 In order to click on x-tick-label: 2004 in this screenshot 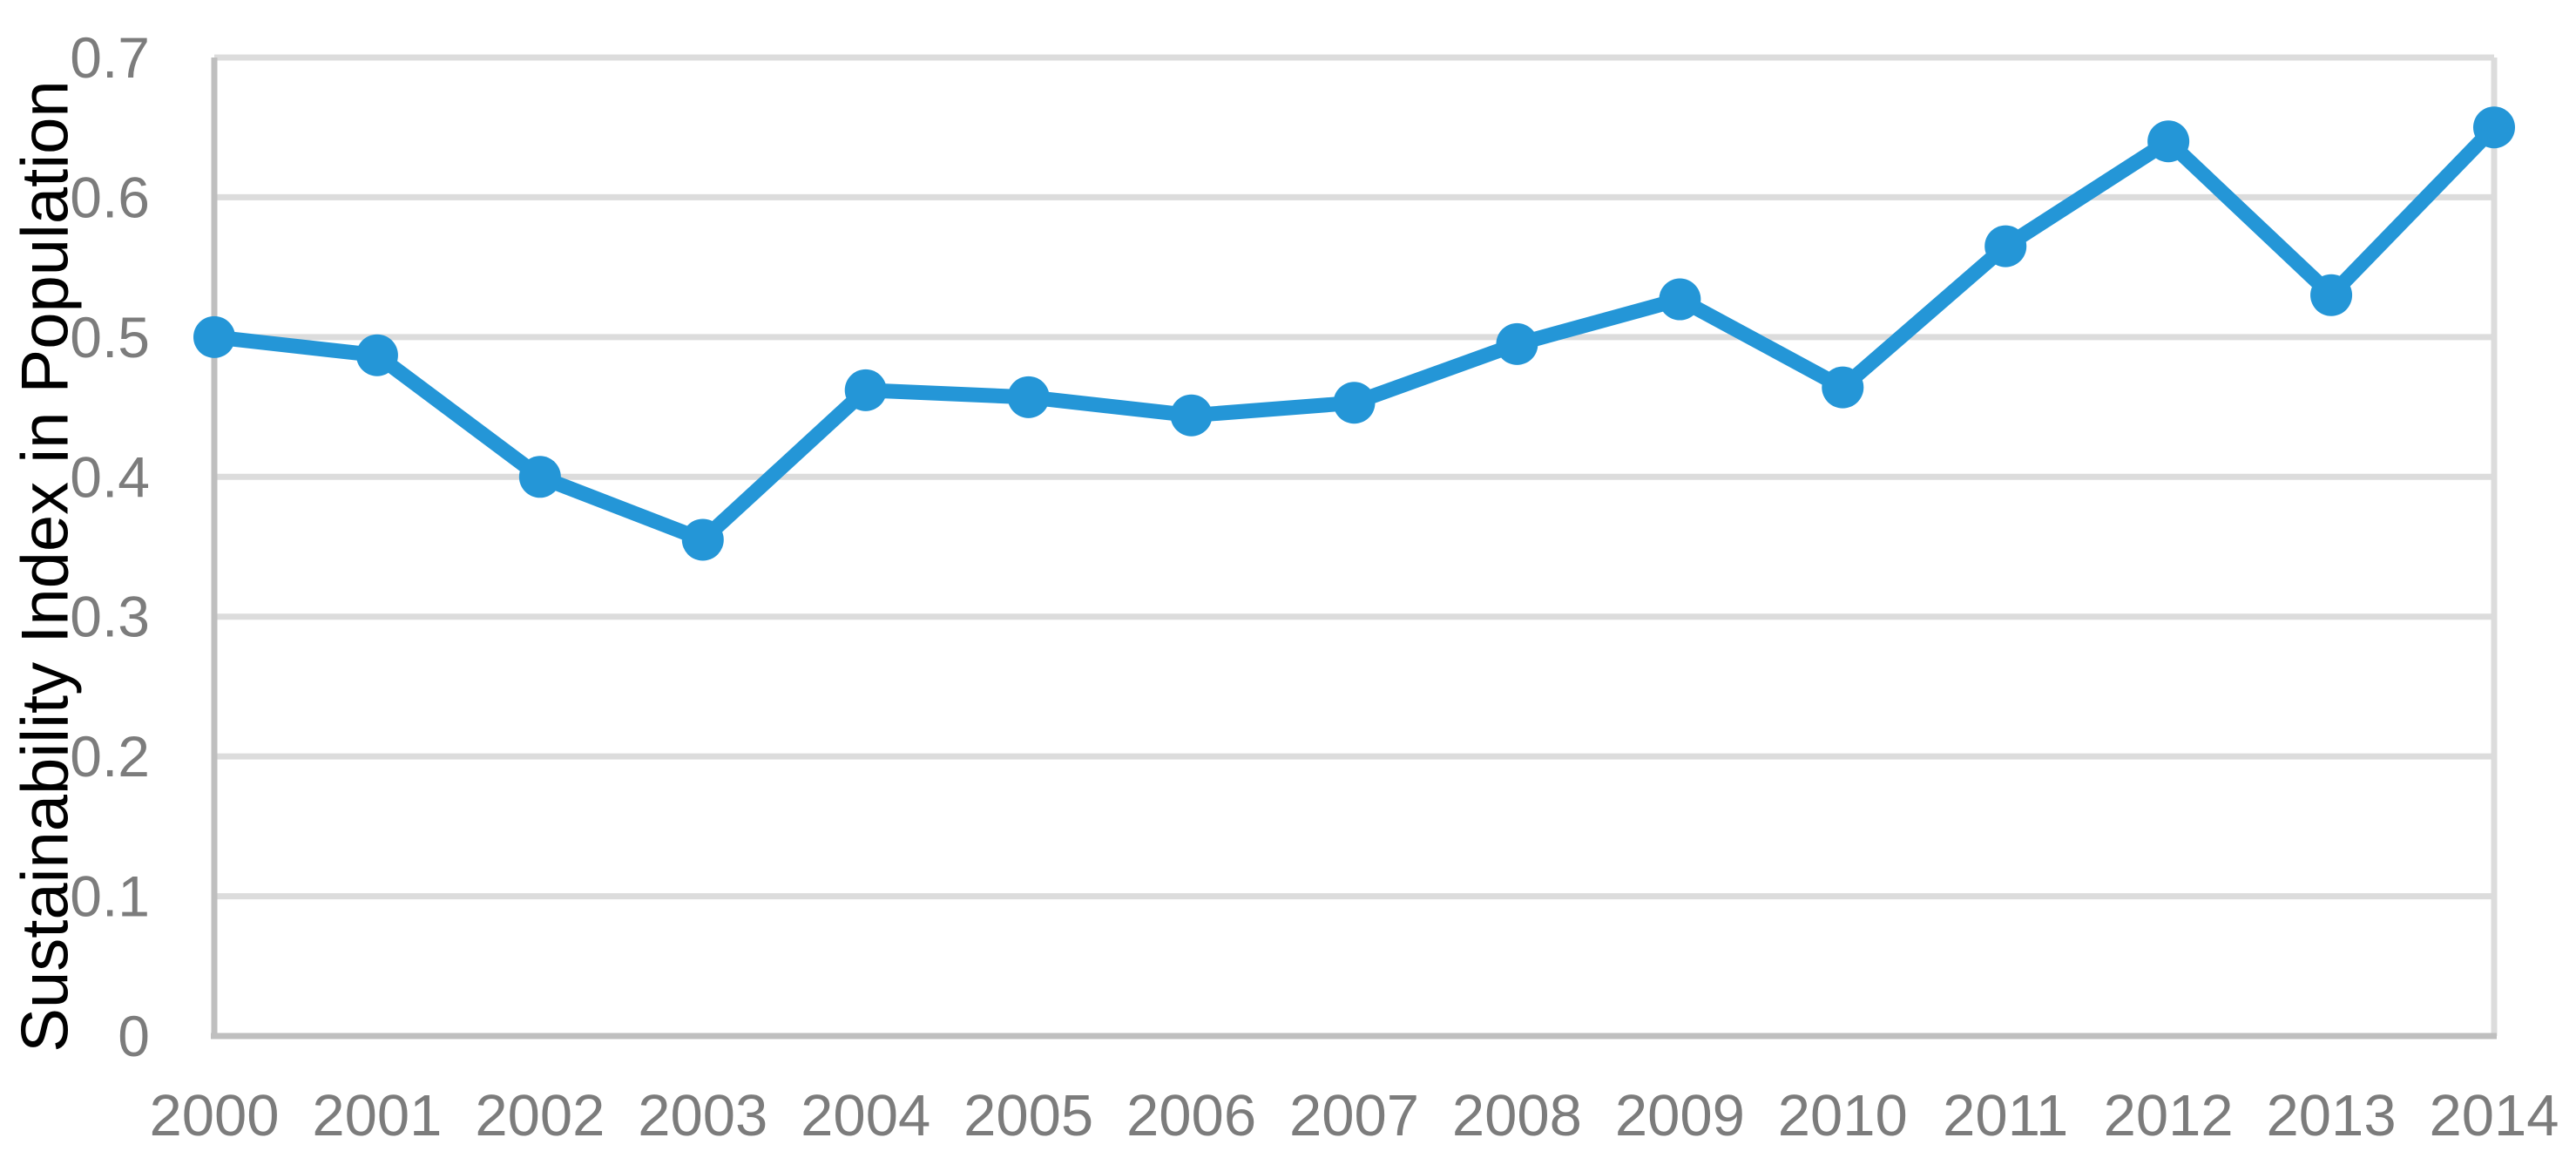, I will do `click(865, 1115)`.